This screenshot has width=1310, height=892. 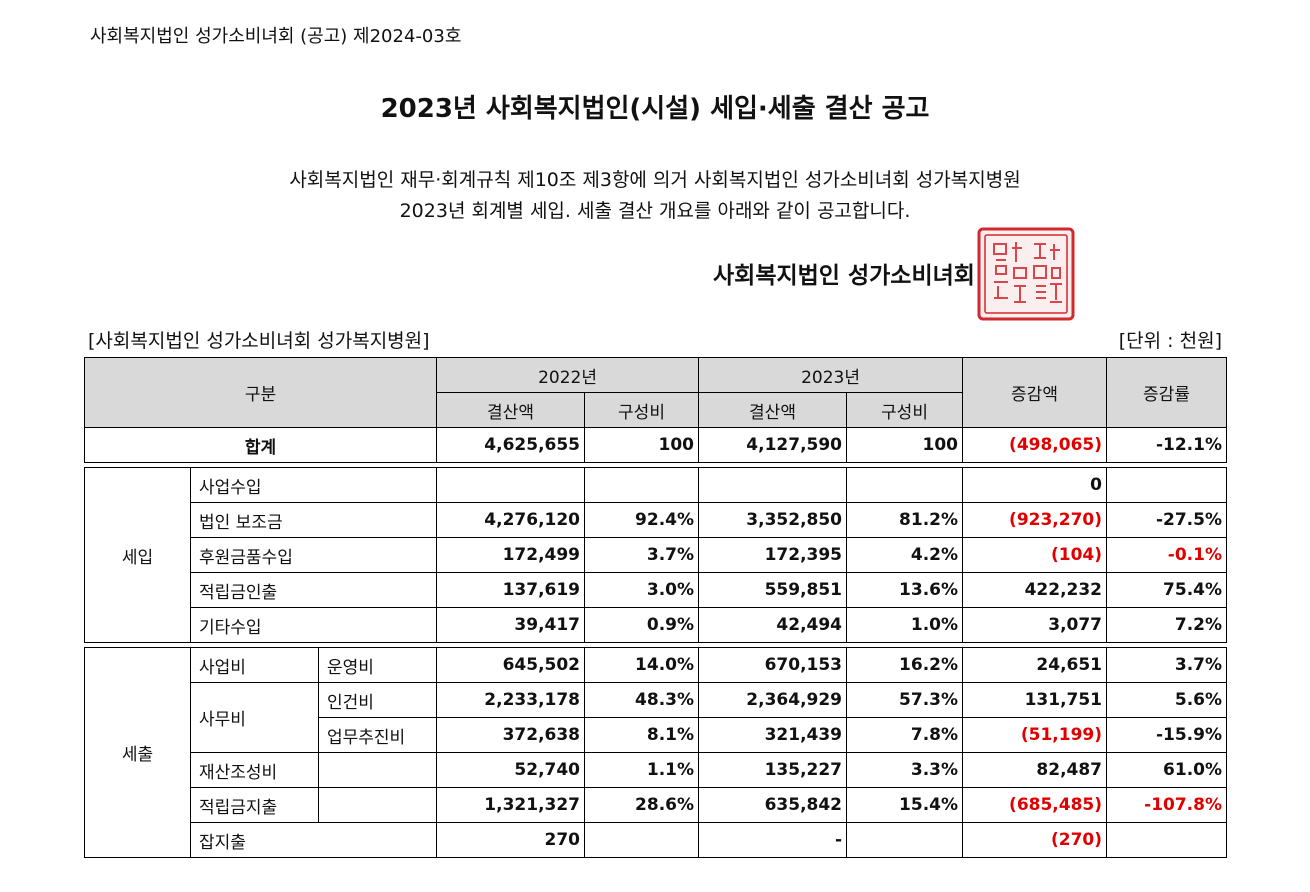 I want to click on table-row: 기타수입 39,417 0.9% 42,494 1.0% 3,077 7.2%, so click(x=656, y=625).